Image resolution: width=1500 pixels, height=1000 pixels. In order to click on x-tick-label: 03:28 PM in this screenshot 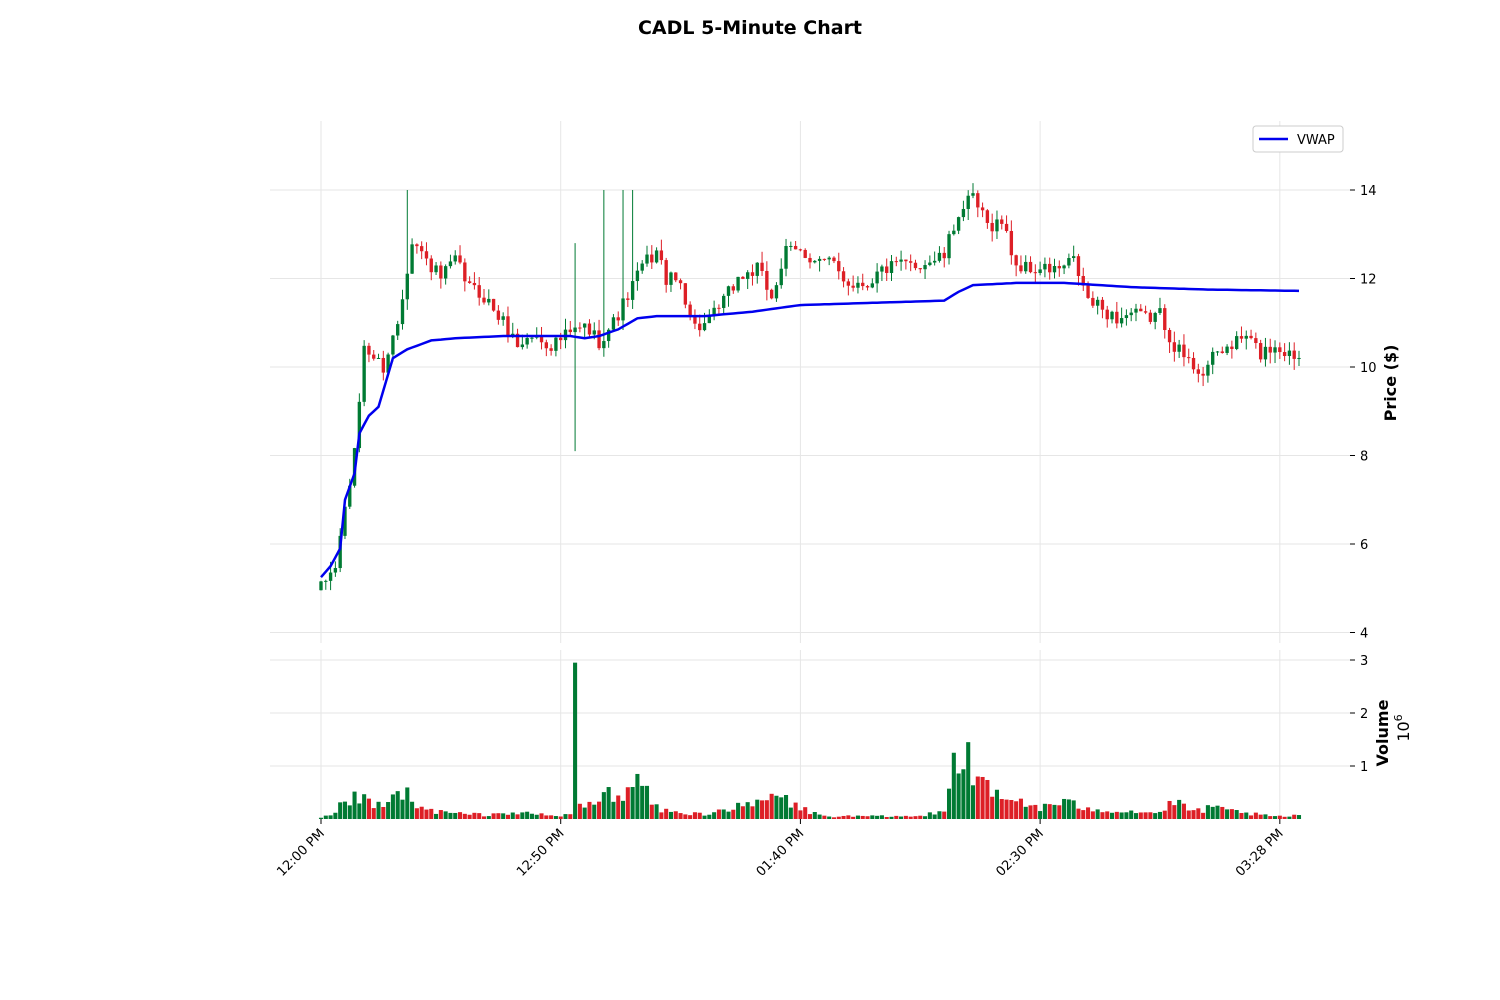, I will do `click(1259, 852)`.